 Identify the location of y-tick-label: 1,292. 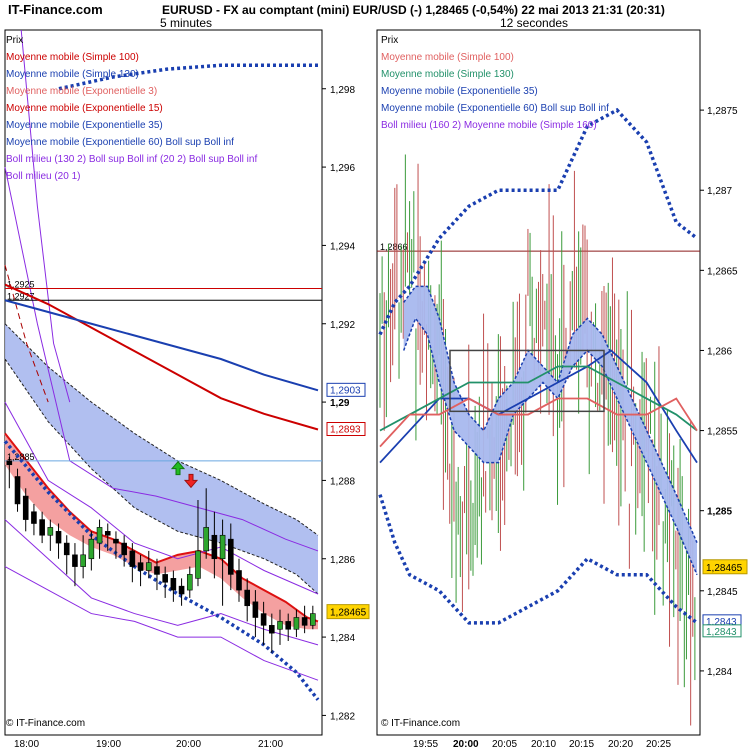
(342, 325).